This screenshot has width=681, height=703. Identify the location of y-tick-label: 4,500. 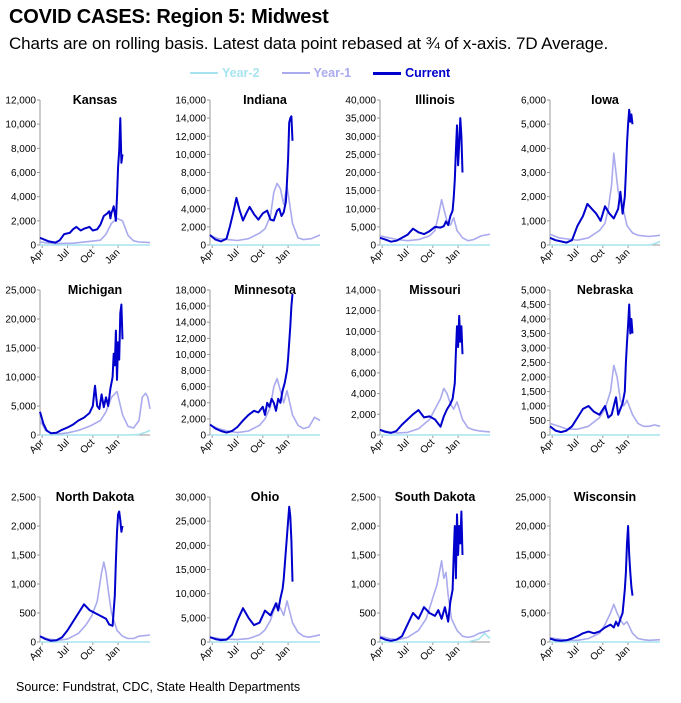
(533, 305).